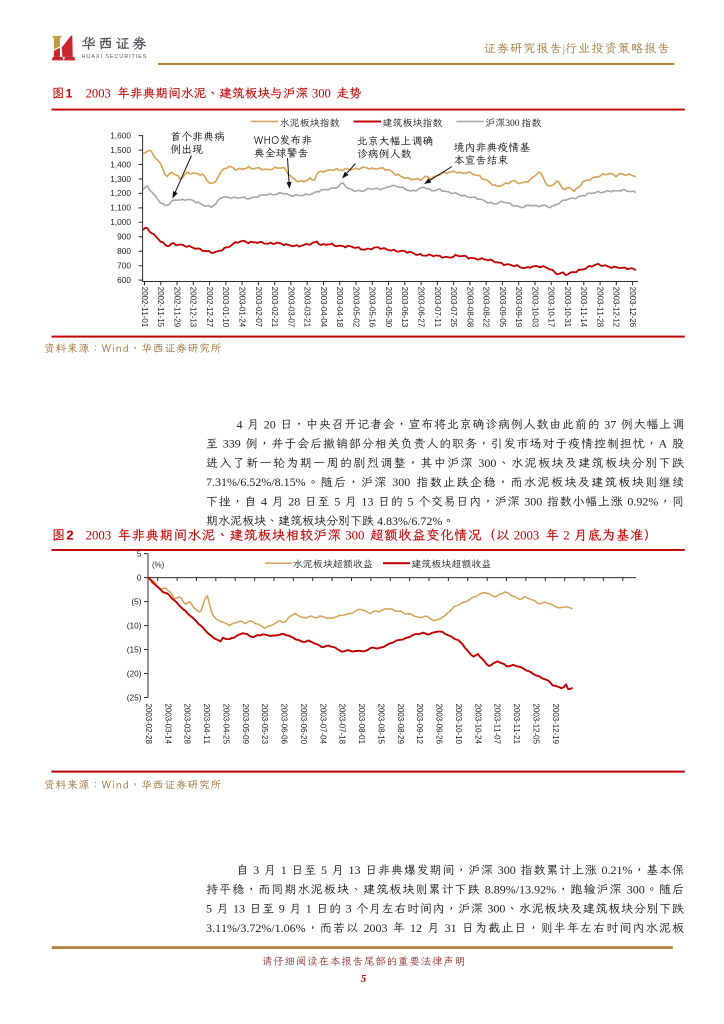 The height and width of the screenshot is (1024, 724). I want to click on svg-text: 2003-10-10, so click(458, 724).